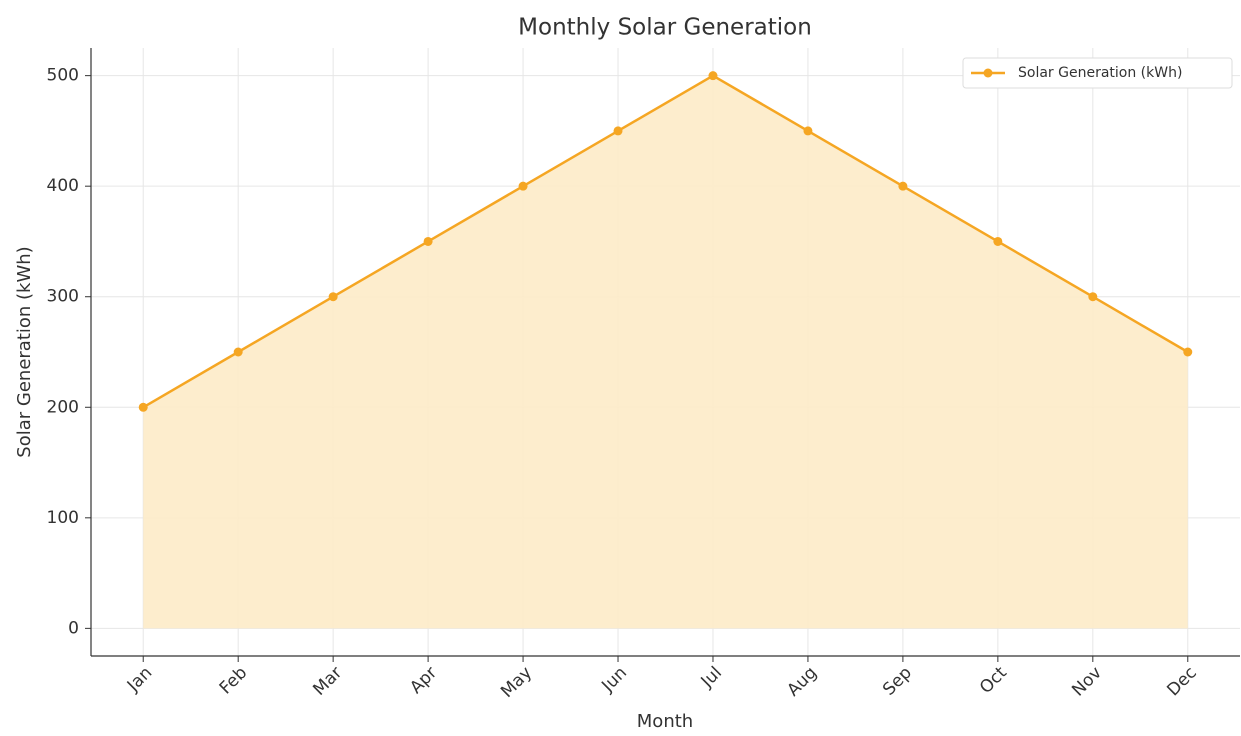 This screenshot has width=1241, height=736. Describe the element at coordinates (988, 73) in the screenshot. I see `legend-marker` at that location.